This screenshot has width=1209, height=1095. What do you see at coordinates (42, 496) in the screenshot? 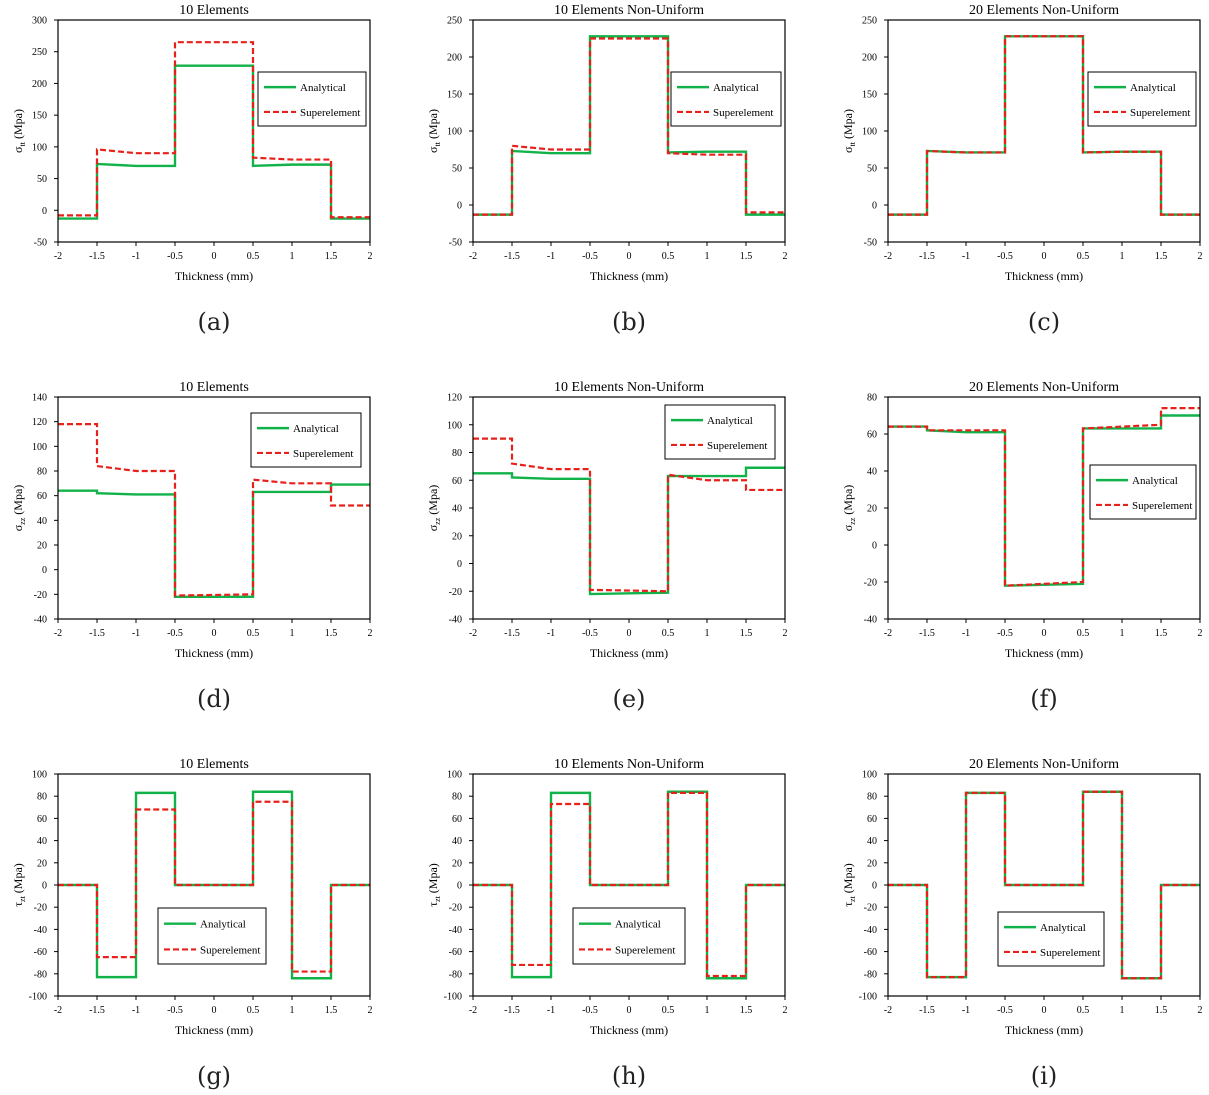
I see `y-tick-label: 60` at bounding box center [42, 496].